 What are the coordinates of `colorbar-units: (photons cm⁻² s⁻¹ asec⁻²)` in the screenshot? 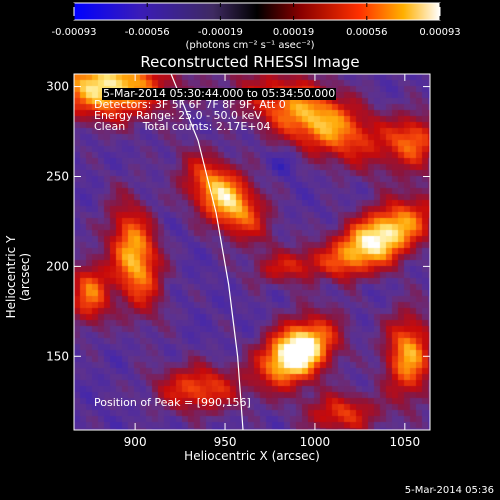 It's located at (250, 45).